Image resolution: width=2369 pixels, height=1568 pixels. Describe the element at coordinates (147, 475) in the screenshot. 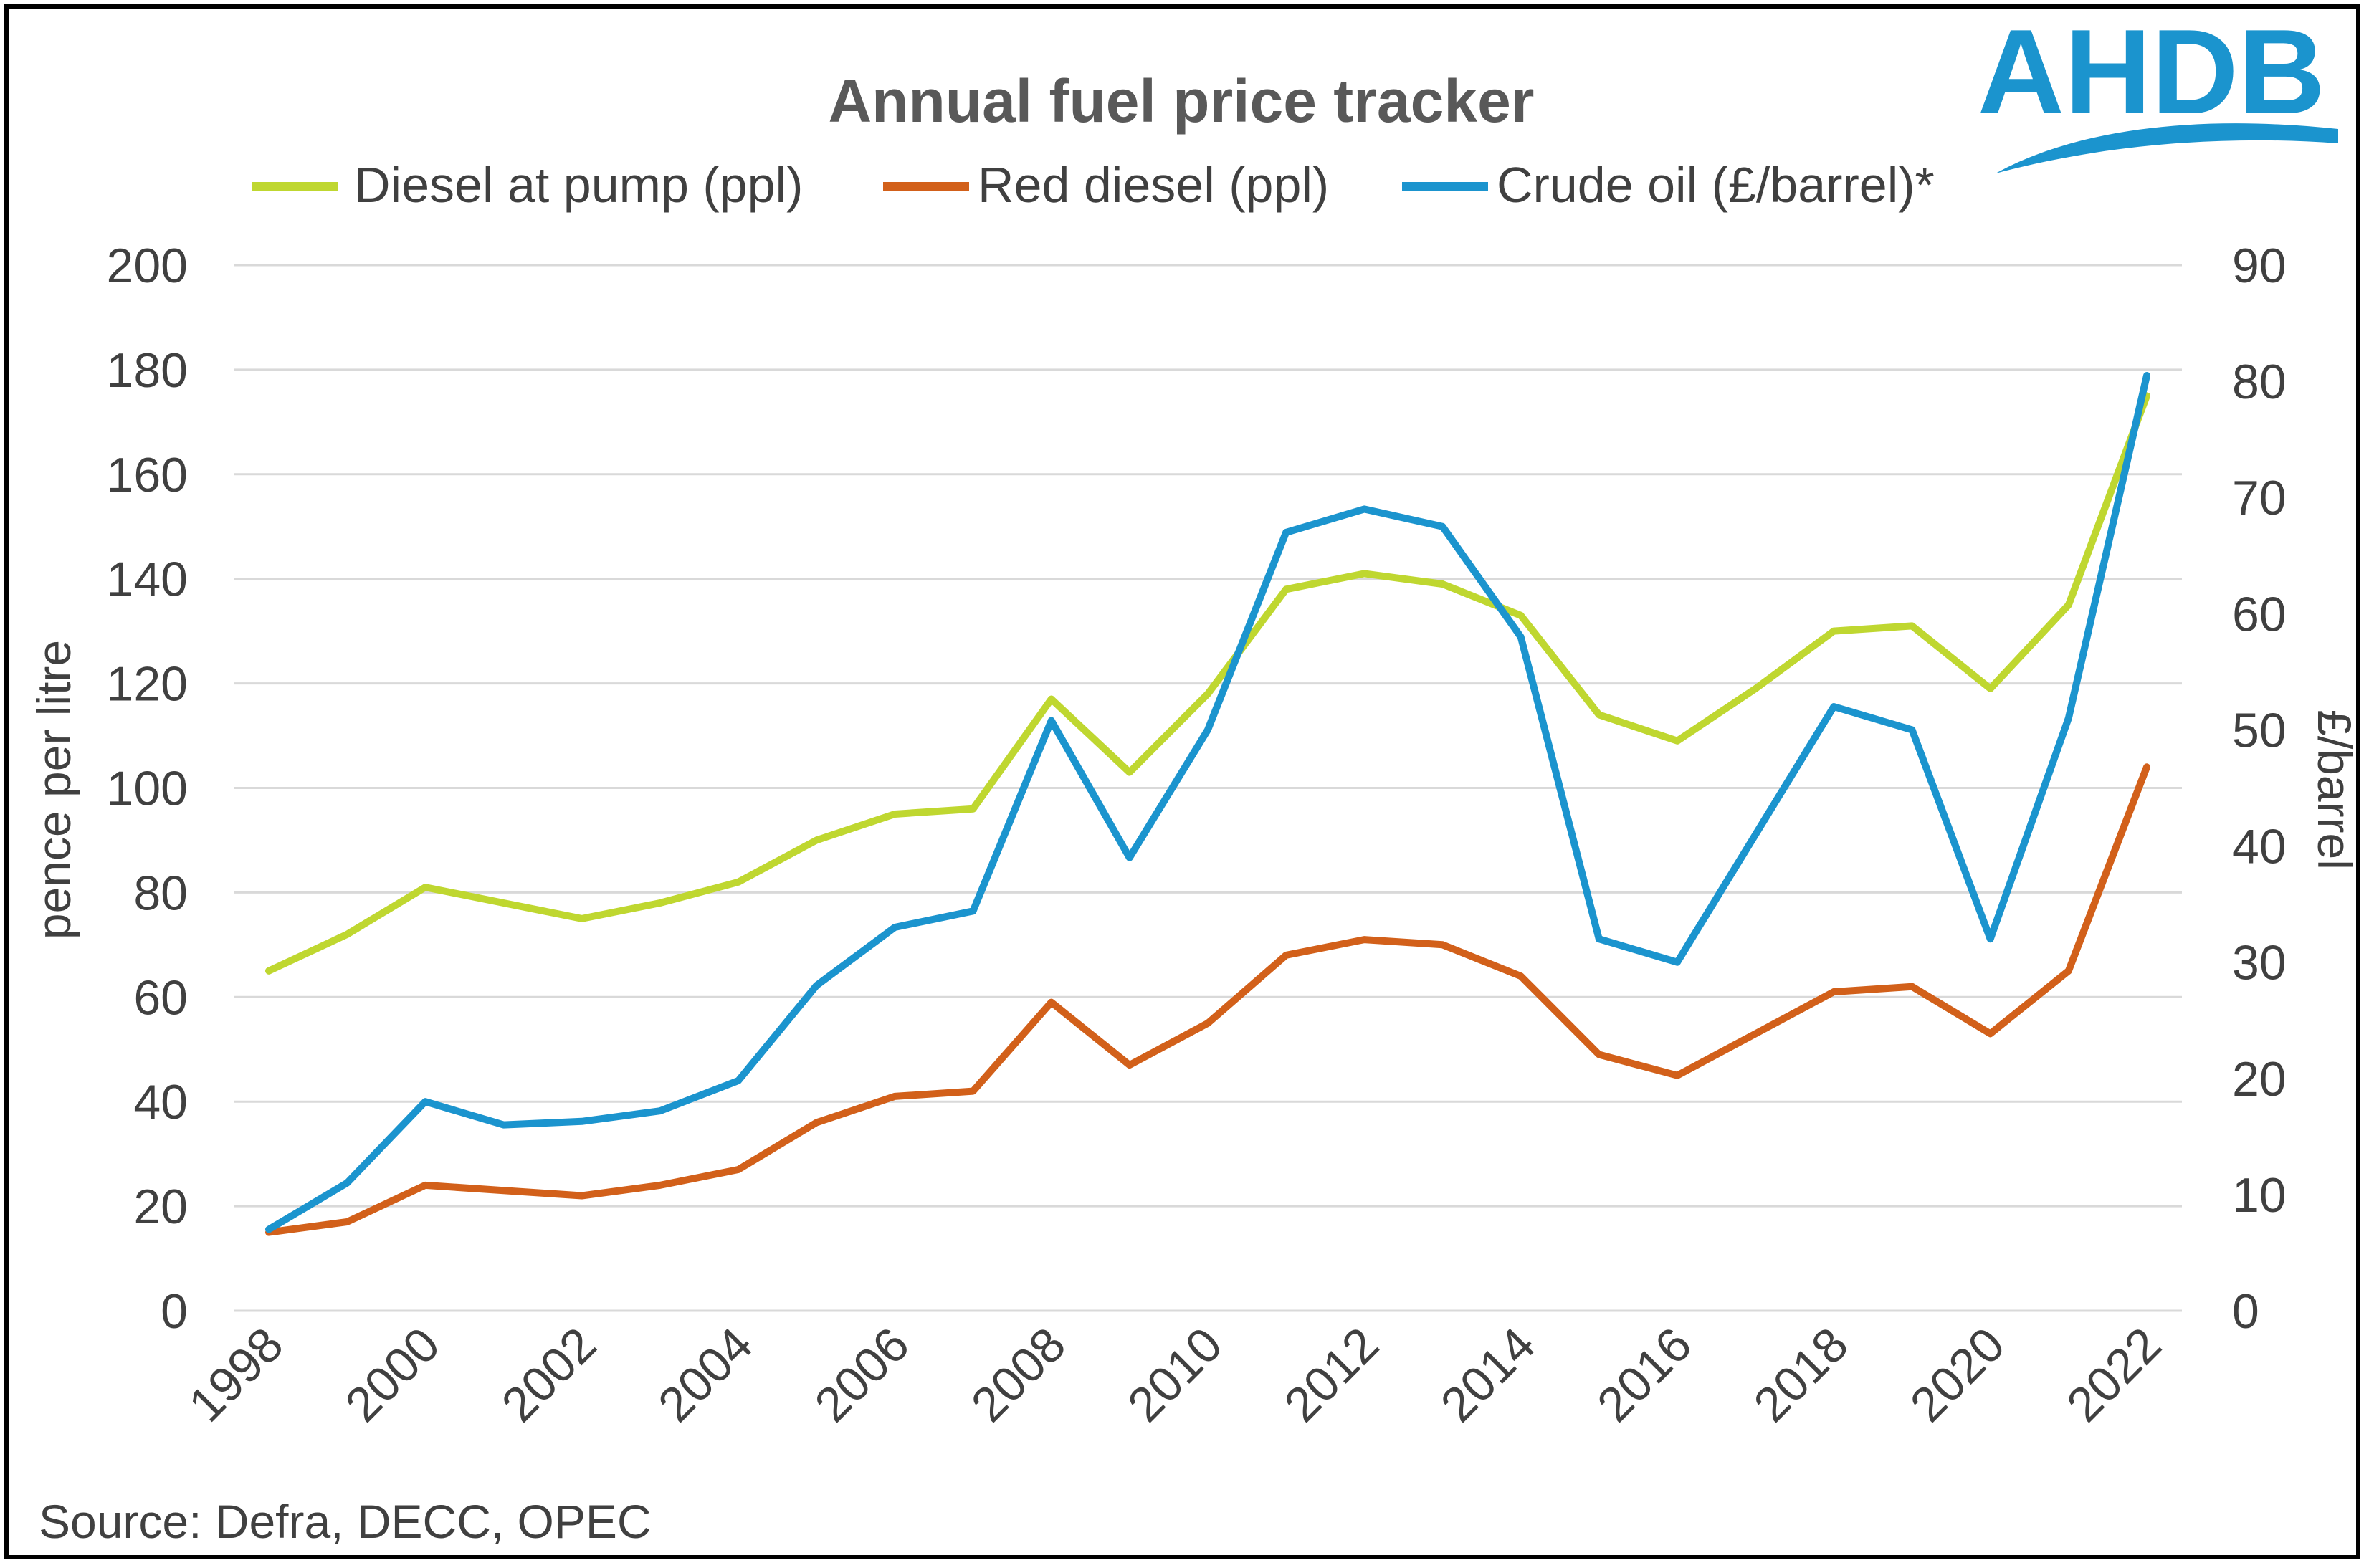

I see `y-tick-label: 160` at that location.